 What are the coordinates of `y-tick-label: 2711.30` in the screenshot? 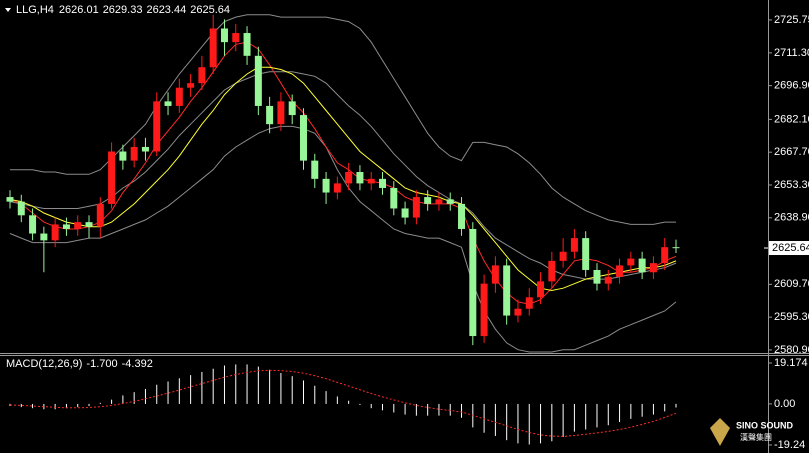 It's located at (791, 53).